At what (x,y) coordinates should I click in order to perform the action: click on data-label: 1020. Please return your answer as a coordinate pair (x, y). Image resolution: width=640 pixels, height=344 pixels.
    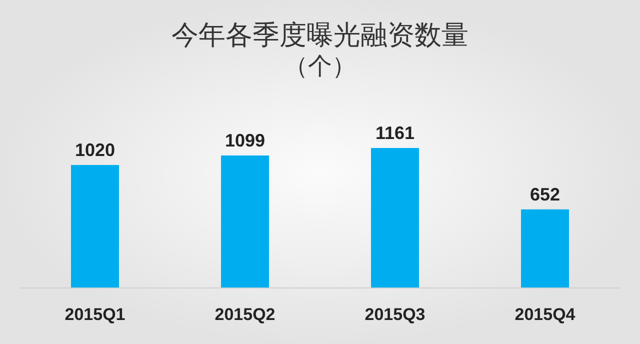
    Looking at the image, I should click on (95, 150).